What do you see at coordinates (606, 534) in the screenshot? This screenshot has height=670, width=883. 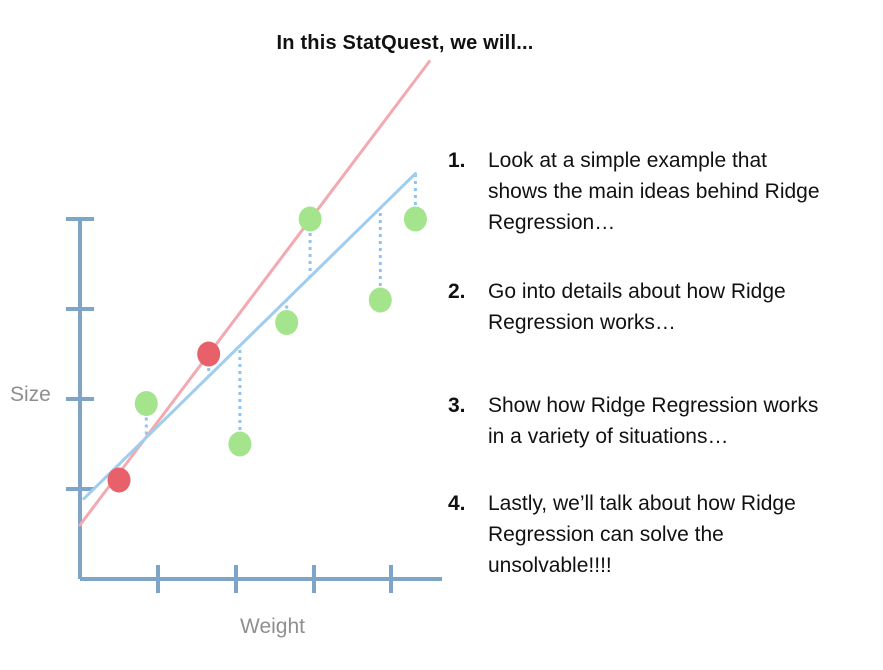 I see `agenda-item-line: Regression can solve the` at bounding box center [606, 534].